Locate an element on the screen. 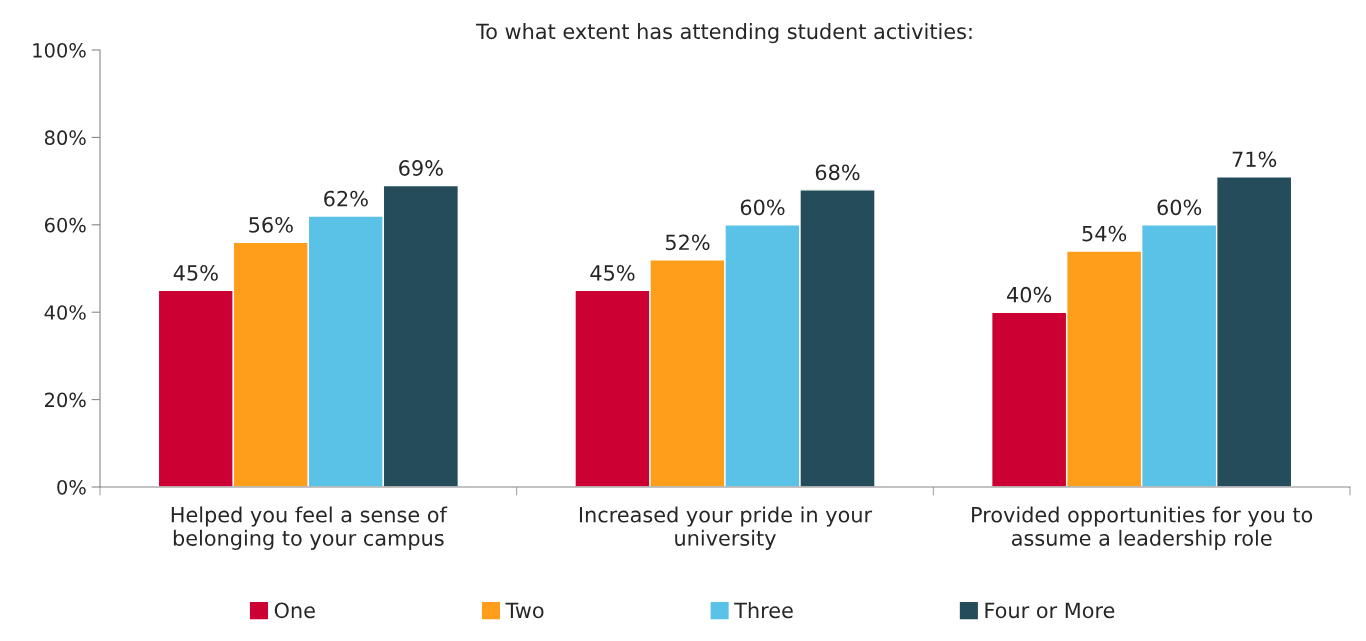  chart-title: To what extent has attending student activities: is located at coordinates (723, 33).